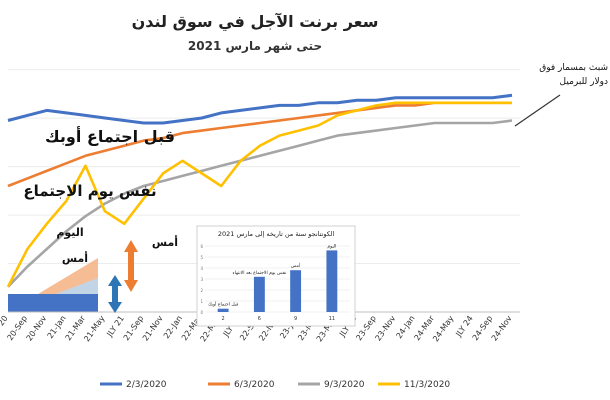  Describe the element at coordinates (201, 312) in the screenshot. I see `inset-y-tick: 0` at that location.